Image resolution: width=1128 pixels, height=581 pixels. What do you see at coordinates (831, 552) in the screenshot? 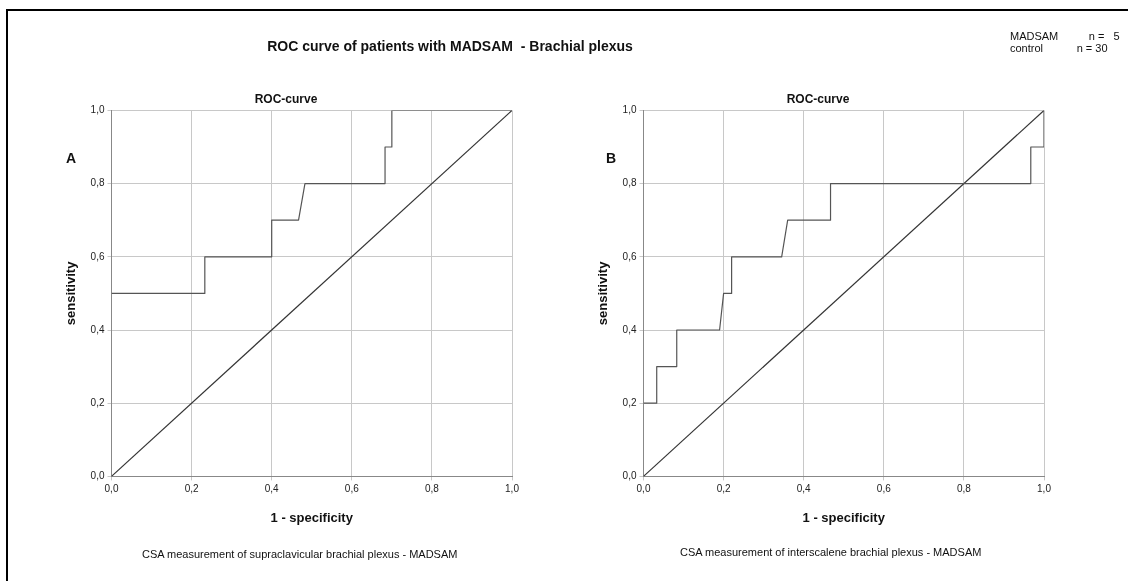
I see `text: CSA measurement of interscalene brachial plexus - MADSAM` at bounding box center [831, 552].